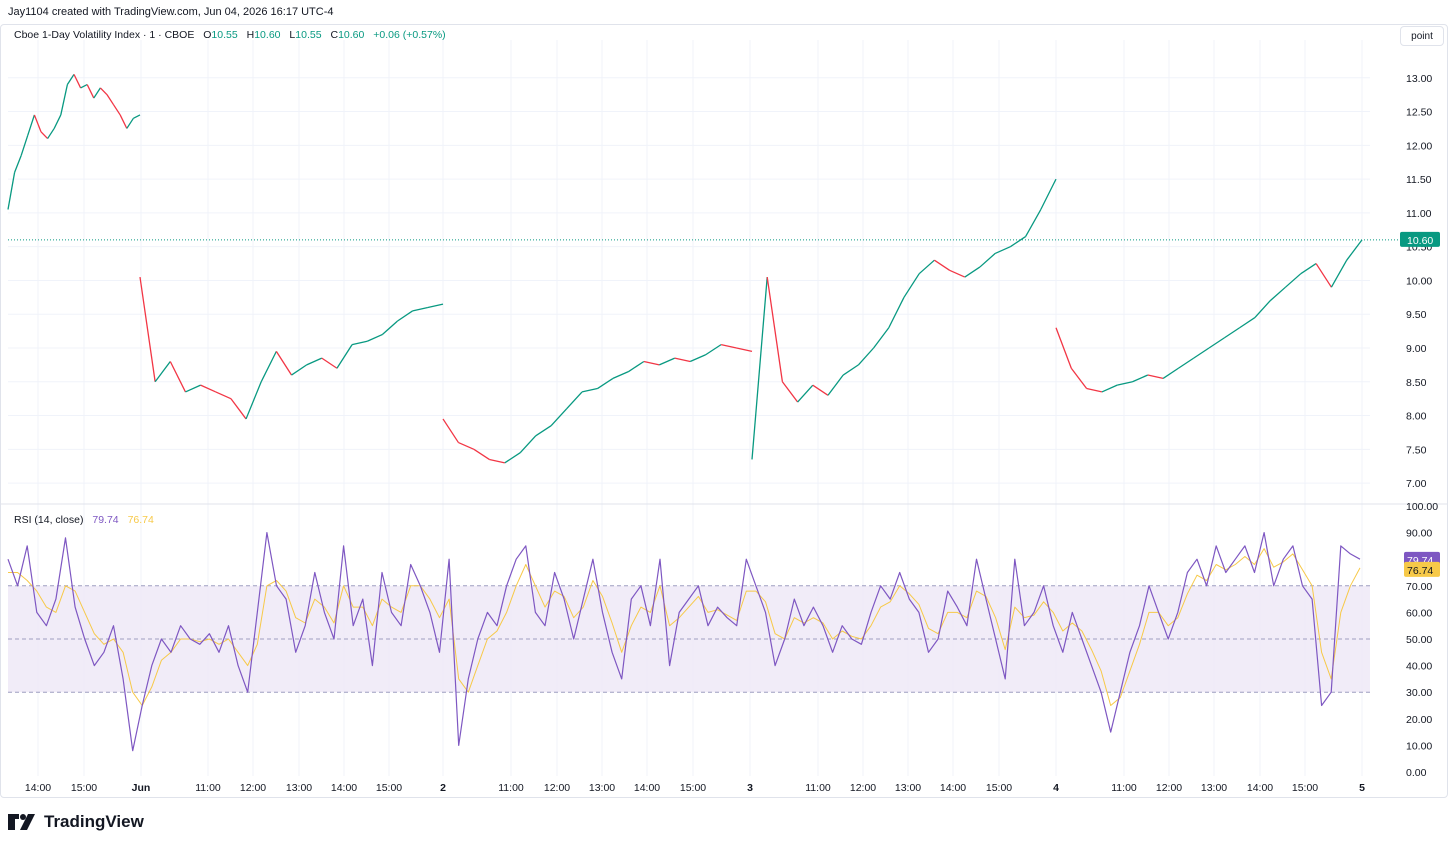  I want to click on rsi-tick-label: 10.00, so click(1419, 746).